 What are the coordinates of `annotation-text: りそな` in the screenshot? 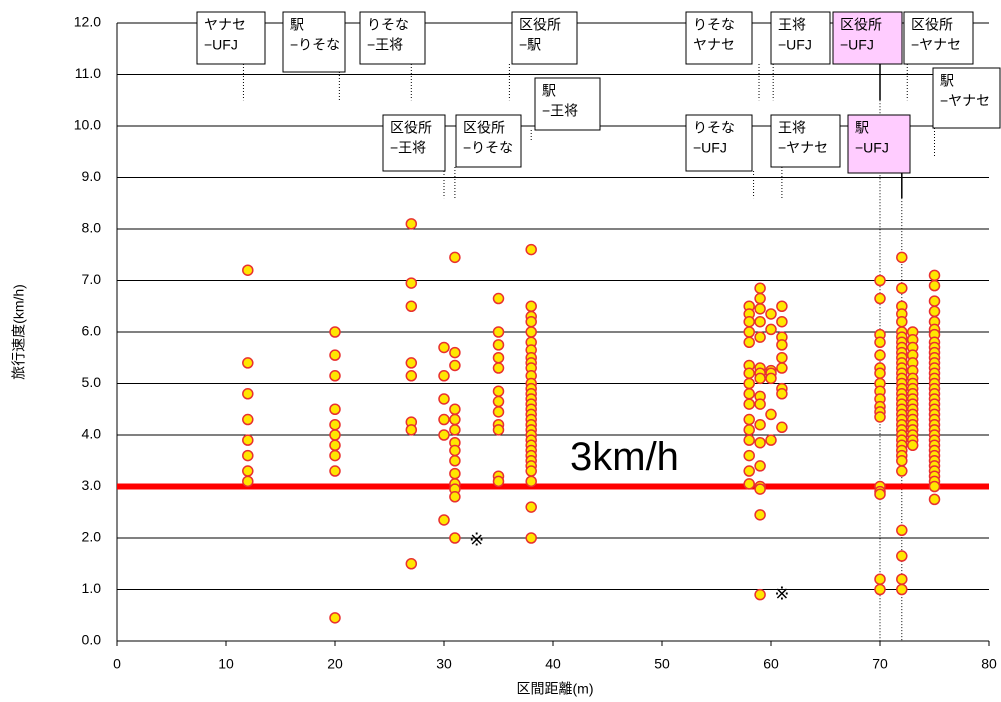 It's located at (714, 25).